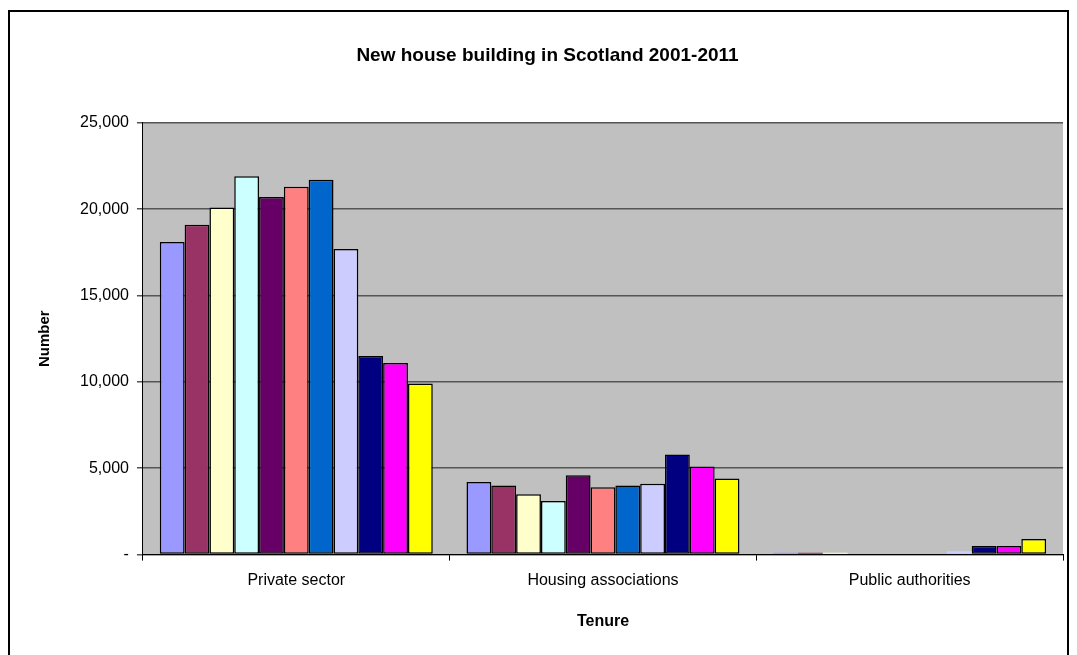  Describe the element at coordinates (603, 579) in the screenshot. I see `x-tick-label: Housing associations` at that location.